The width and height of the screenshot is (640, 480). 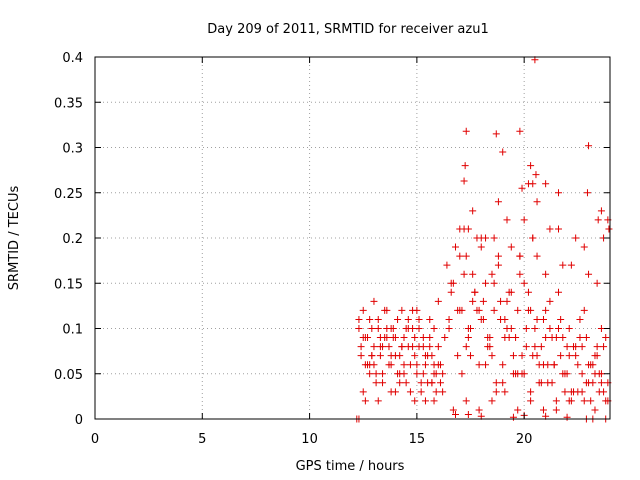 What do you see at coordinates (417, 439) in the screenshot?
I see `x-tick-label: 15` at bounding box center [417, 439].